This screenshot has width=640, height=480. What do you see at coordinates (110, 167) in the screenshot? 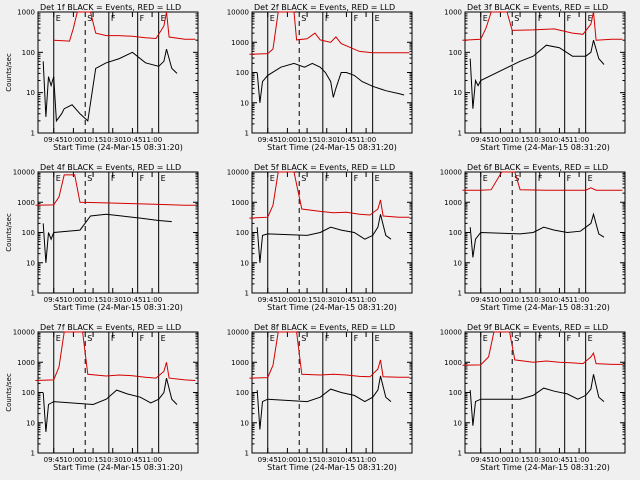
I see `panel-title: Det 4f BLACK = Events, RED = LLD` at bounding box center [110, 167].